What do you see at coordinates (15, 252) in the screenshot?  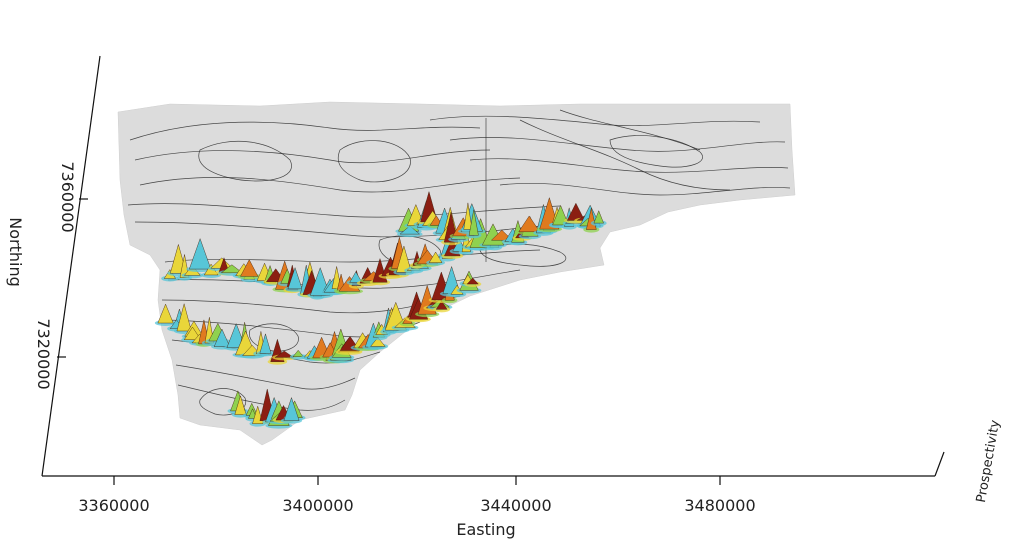 I see `y-axis-title: Northing` at bounding box center [15, 252].